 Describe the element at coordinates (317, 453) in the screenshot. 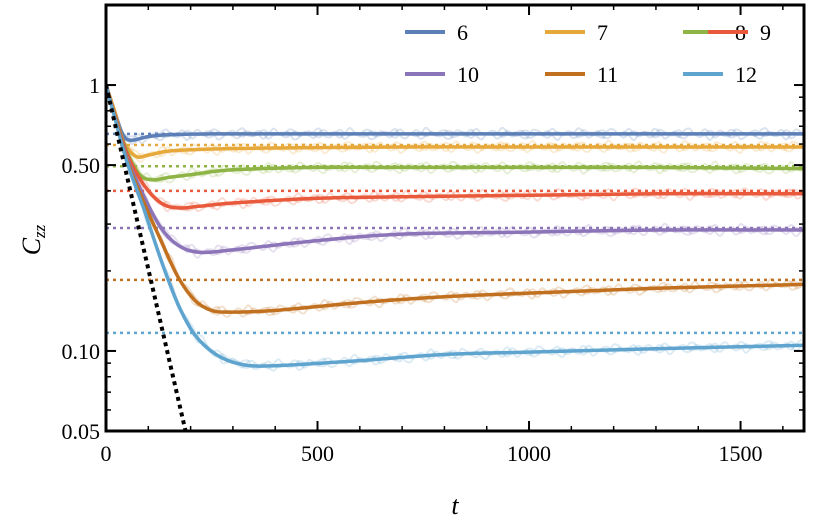

I see `x-tick-label: 500` at that location.